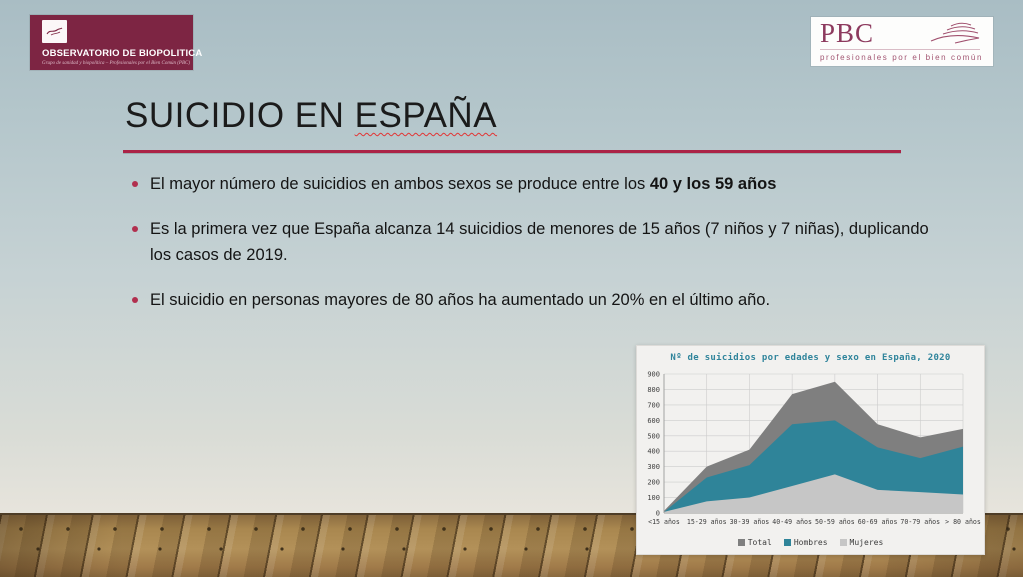 The image size is (1023, 577). I want to click on title-divider-line, so click(512, 151).